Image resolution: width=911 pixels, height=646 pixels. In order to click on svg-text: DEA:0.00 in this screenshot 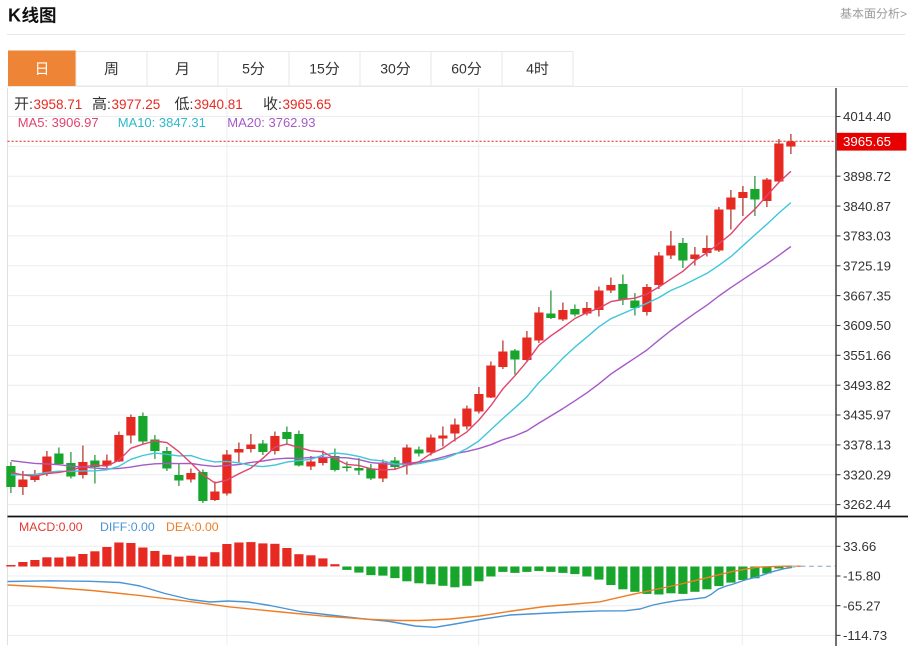, I will do `click(192, 527)`.